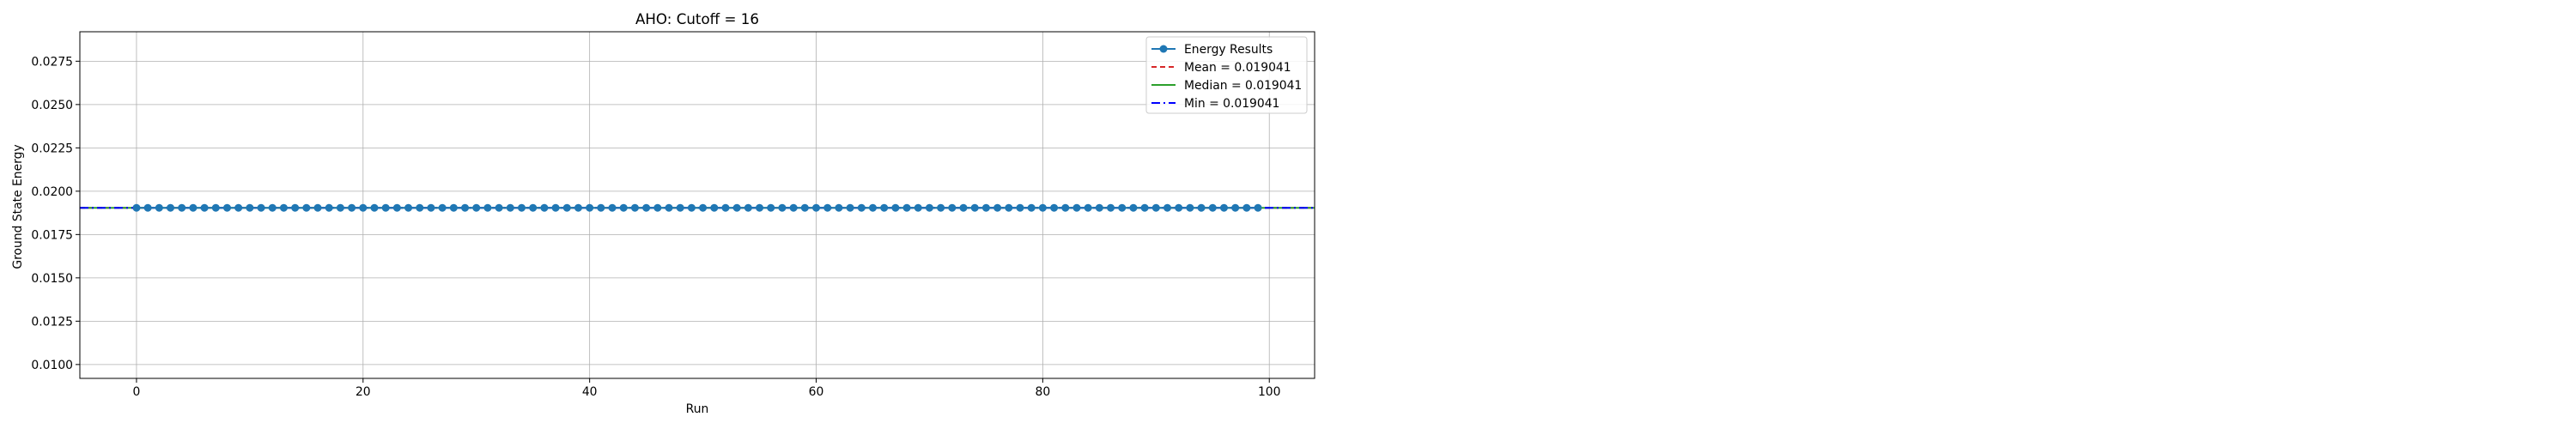 This screenshot has height=429, width=2576. I want to click on y-tick-label: 0.0125, so click(52, 322).